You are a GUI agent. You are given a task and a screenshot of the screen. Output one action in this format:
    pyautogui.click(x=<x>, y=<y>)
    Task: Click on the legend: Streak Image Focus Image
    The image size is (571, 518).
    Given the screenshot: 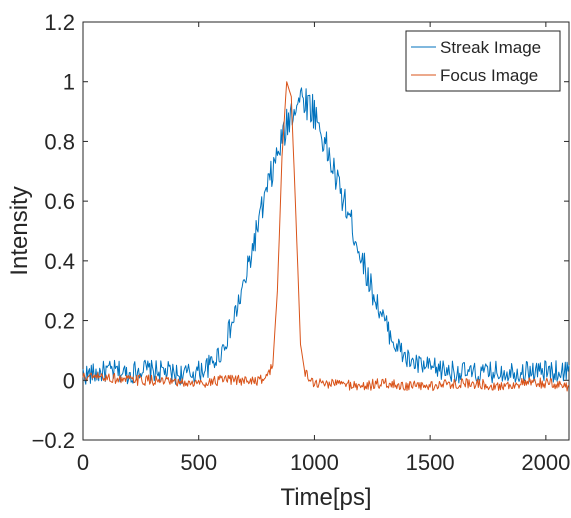 What is the action you would take?
    pyautogui.click(x=483, y=61)
    